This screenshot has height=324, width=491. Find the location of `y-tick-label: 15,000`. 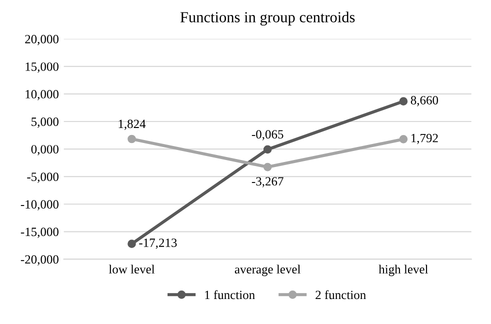

y-tick-label: 15,000 is located at coordinates (42, 67).